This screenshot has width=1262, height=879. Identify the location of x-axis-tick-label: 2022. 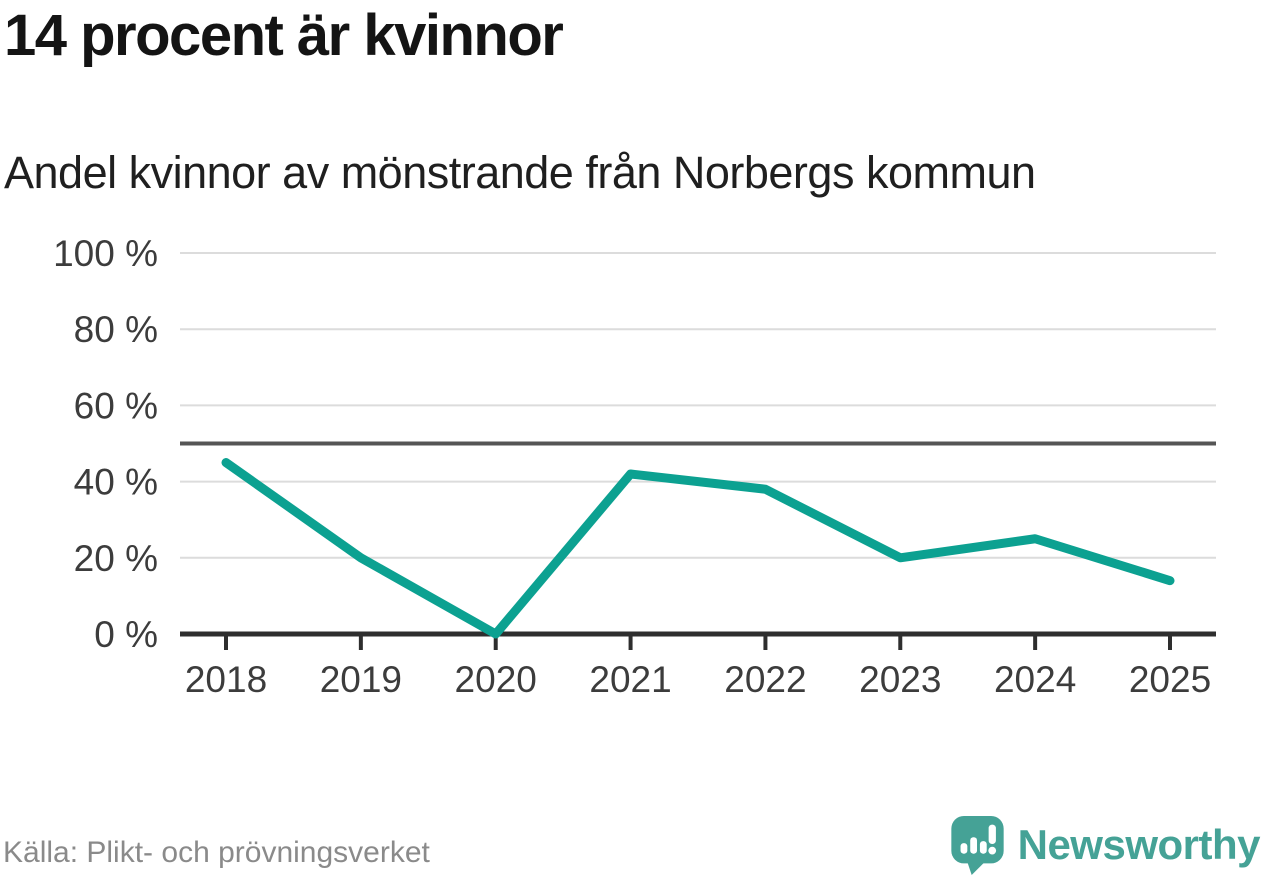
(765, 679).